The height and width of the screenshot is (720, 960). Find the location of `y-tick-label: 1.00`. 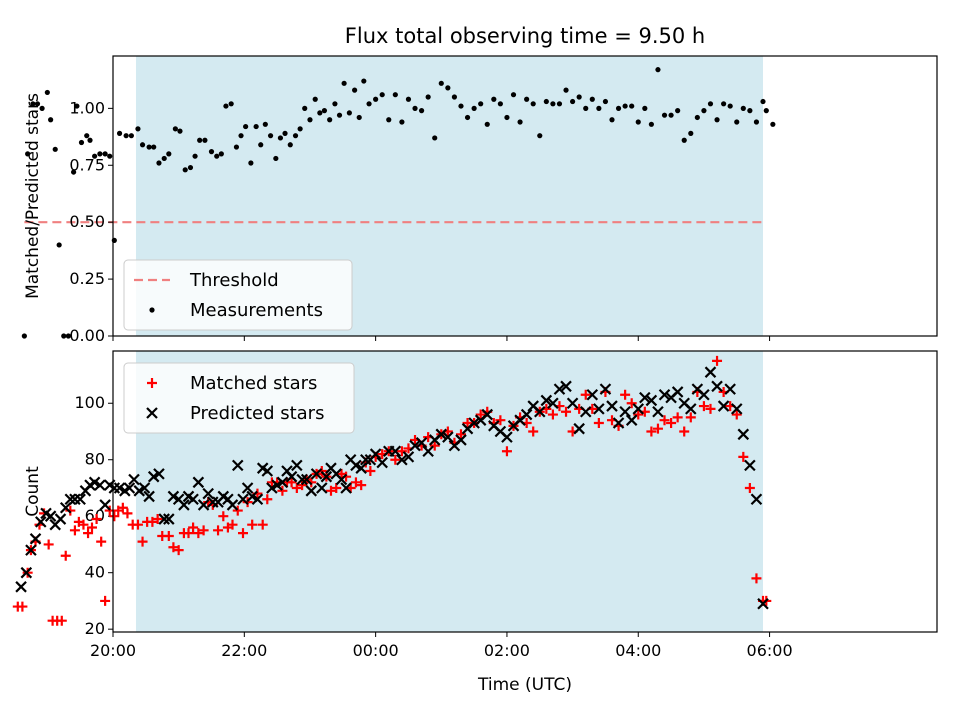

y-tick-label: 1.00 is located at coordinates (87, 107).